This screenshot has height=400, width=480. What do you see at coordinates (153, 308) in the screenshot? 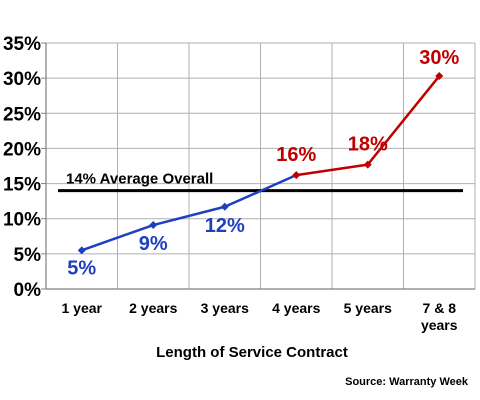
I see `x-tick-label: 2 years` at bounding box center [153, 308].